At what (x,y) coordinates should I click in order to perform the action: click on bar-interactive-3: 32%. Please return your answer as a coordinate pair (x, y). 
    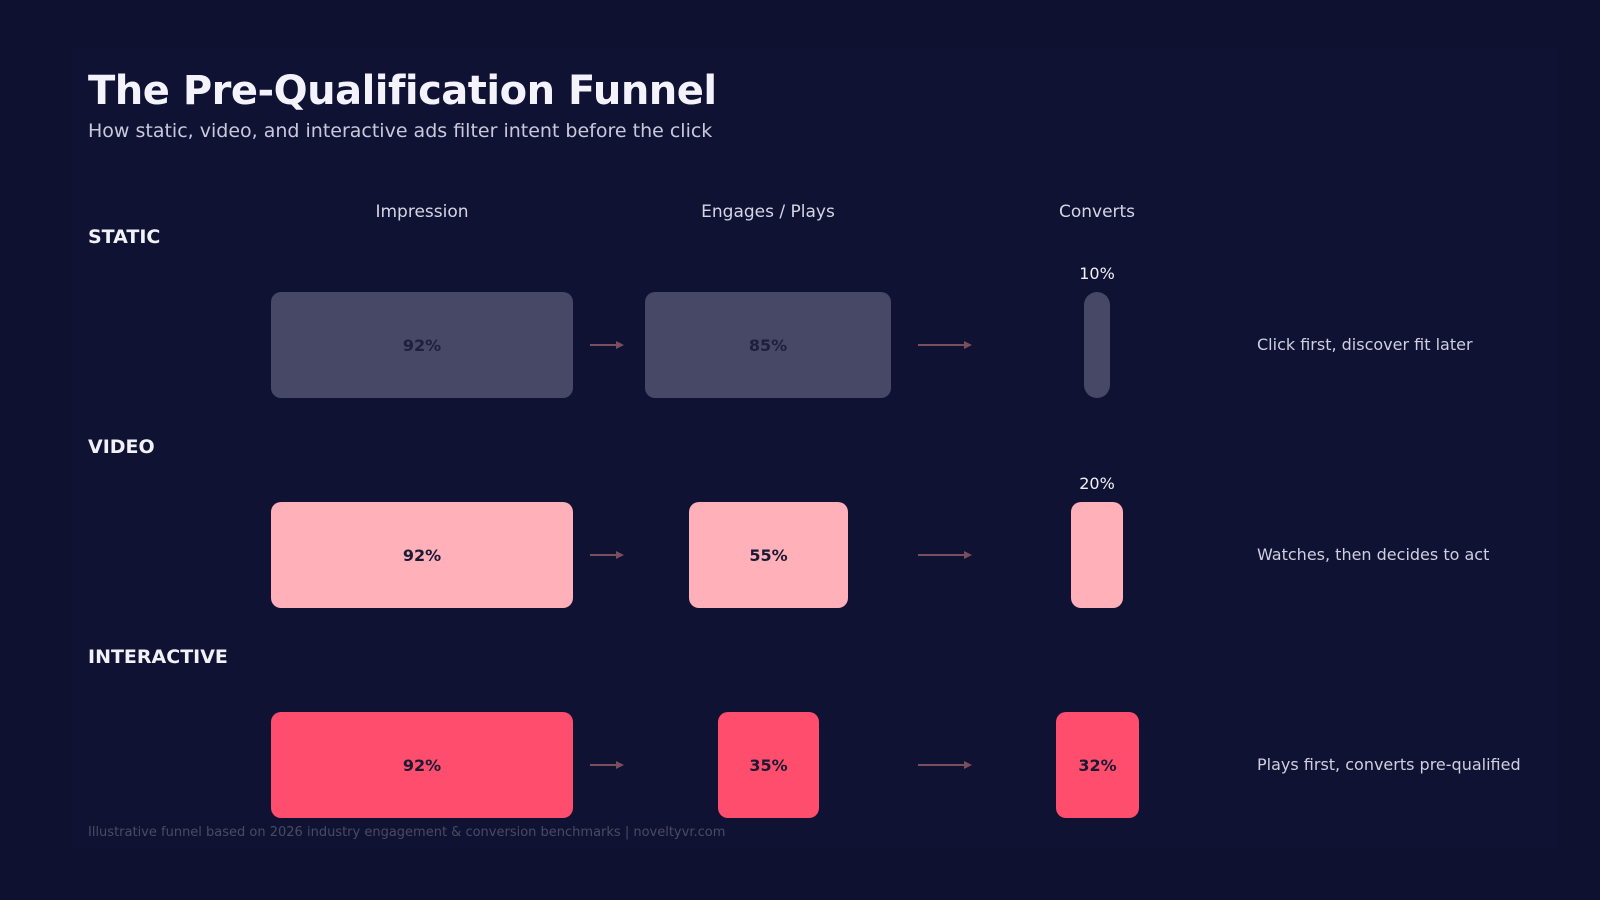
    Looking at the image, I should click on (1097, 765).